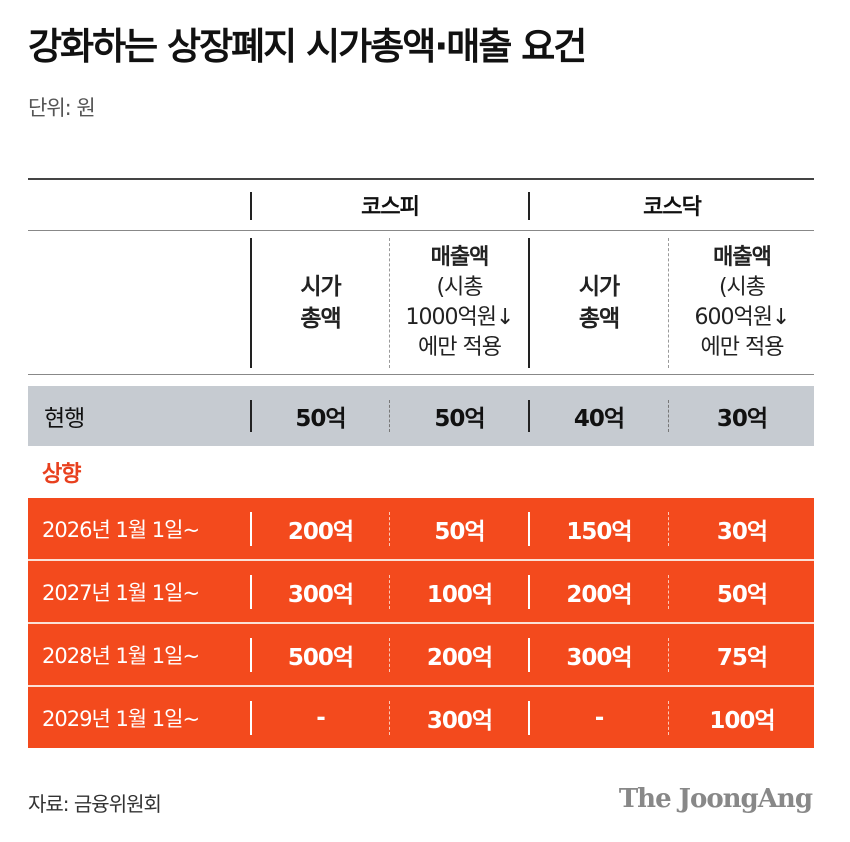  Describe the element at coordinates (715, 799) in the screenshot. I see `brand-logo: The JoongAng` at that location.